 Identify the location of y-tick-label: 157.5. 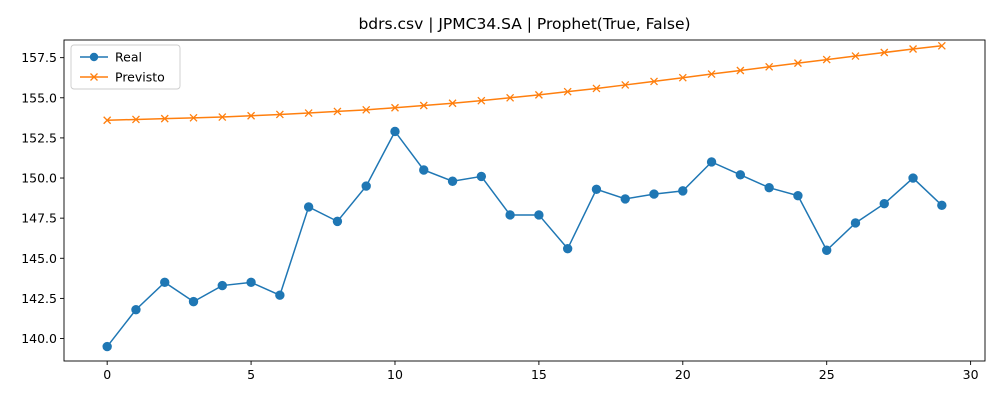
(39, 57).